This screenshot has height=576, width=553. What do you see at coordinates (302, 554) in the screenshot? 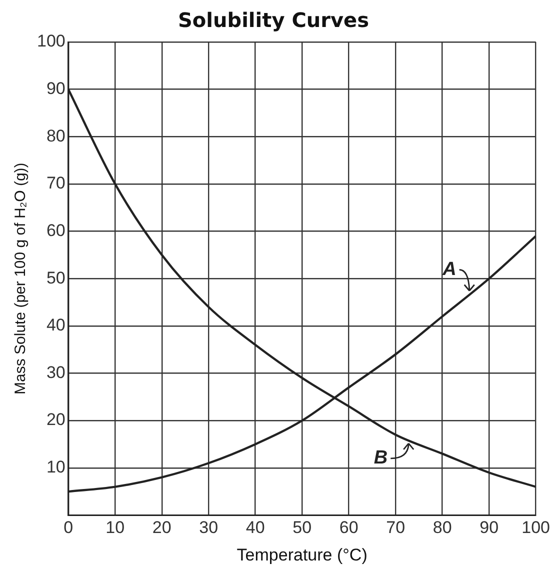
I see `x-axis-title: Temperature (°C)` at bounding box center [302, 554].